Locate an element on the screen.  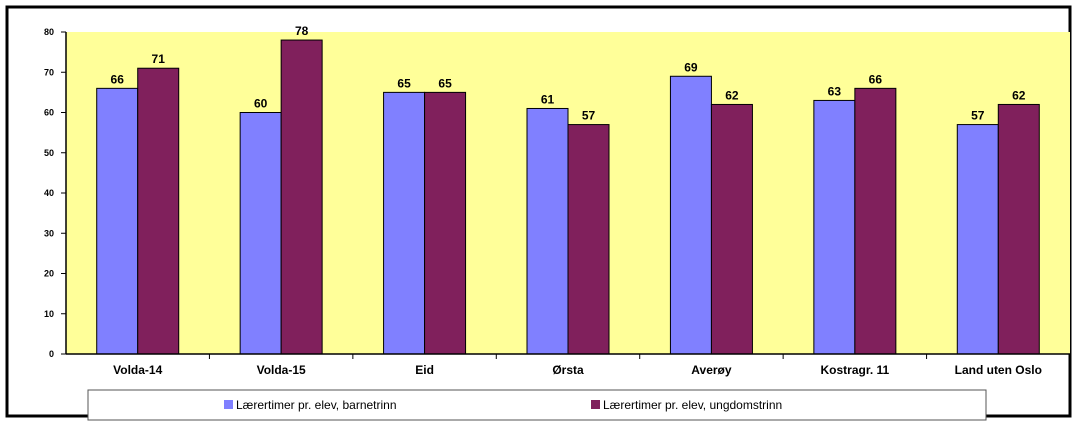
data-label-barnetrinn: 57 is located at coordinates (978, 116).